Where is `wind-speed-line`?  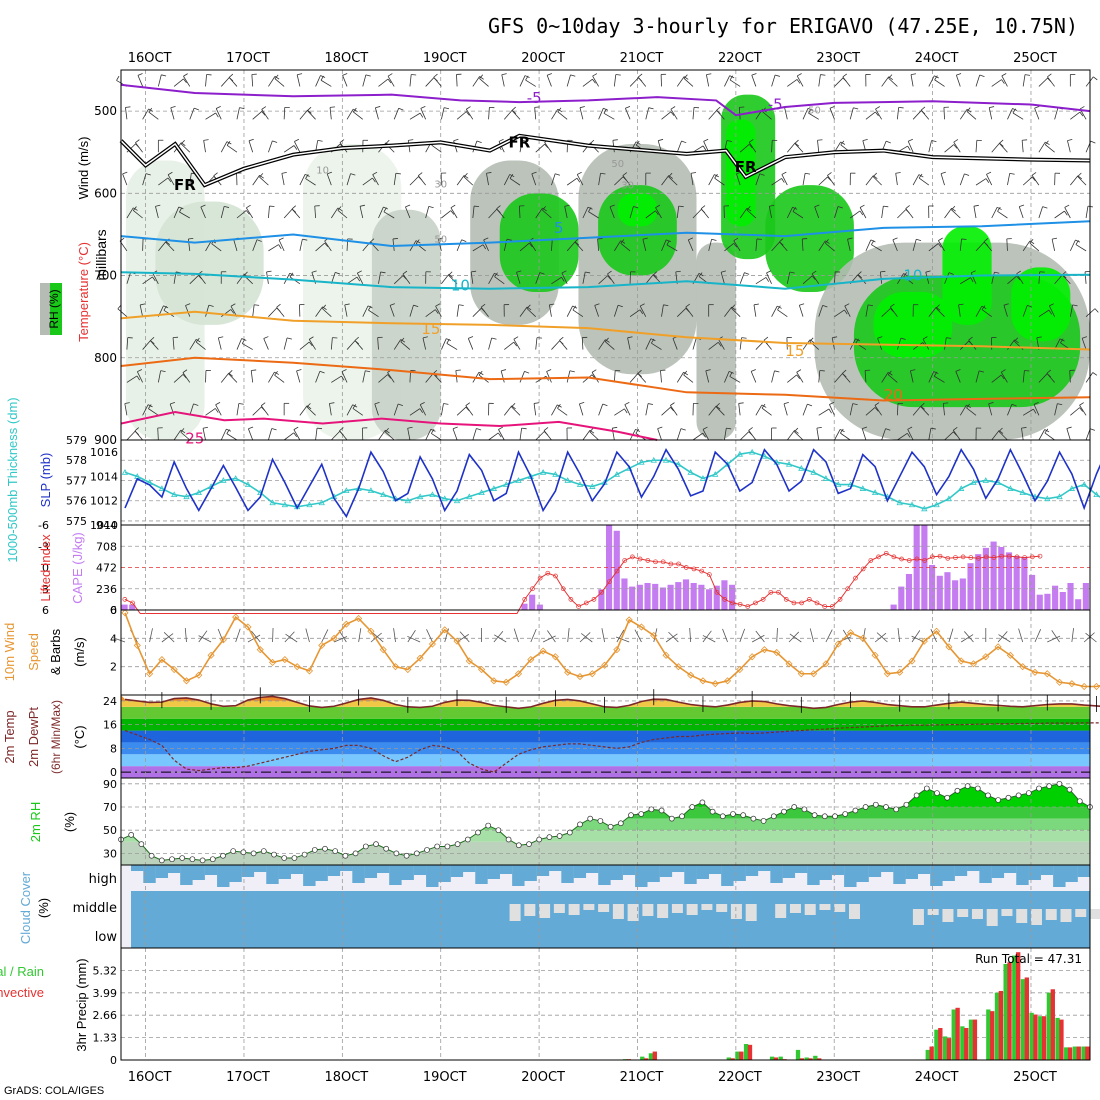 wind-speed-line is located at coordinates (612, 650).